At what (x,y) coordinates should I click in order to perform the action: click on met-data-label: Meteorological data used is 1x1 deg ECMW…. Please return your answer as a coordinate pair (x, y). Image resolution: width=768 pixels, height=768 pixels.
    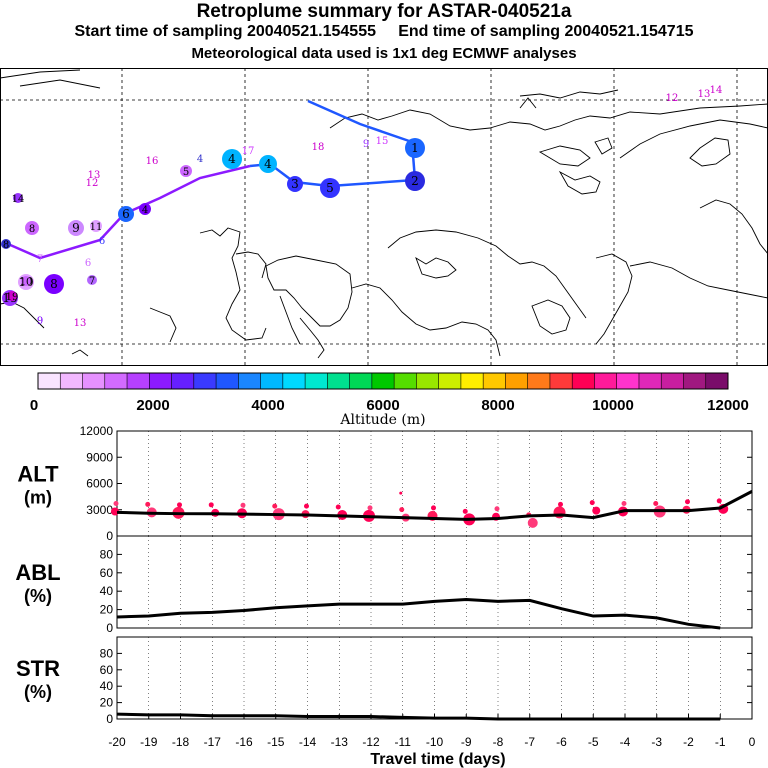
    Looking at the image, I should click on (384, 53).